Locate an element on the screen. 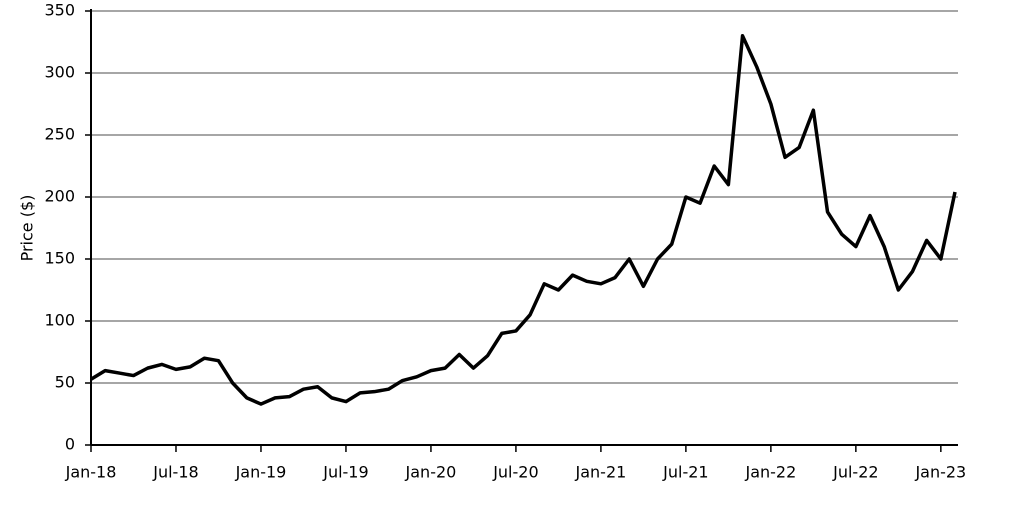  x-tick-label: Jan-23 is located at coordinates (940, 472).